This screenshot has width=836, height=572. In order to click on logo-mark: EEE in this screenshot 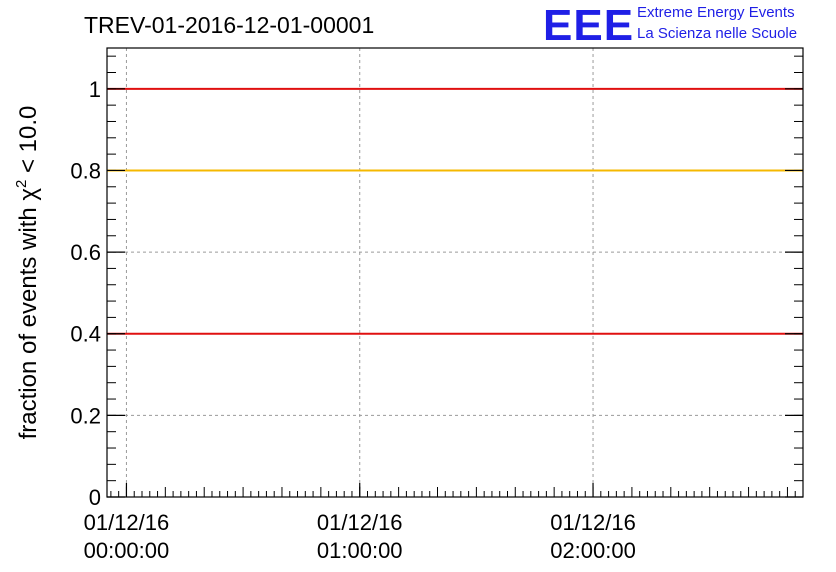, I will do `click(588, 25)`.